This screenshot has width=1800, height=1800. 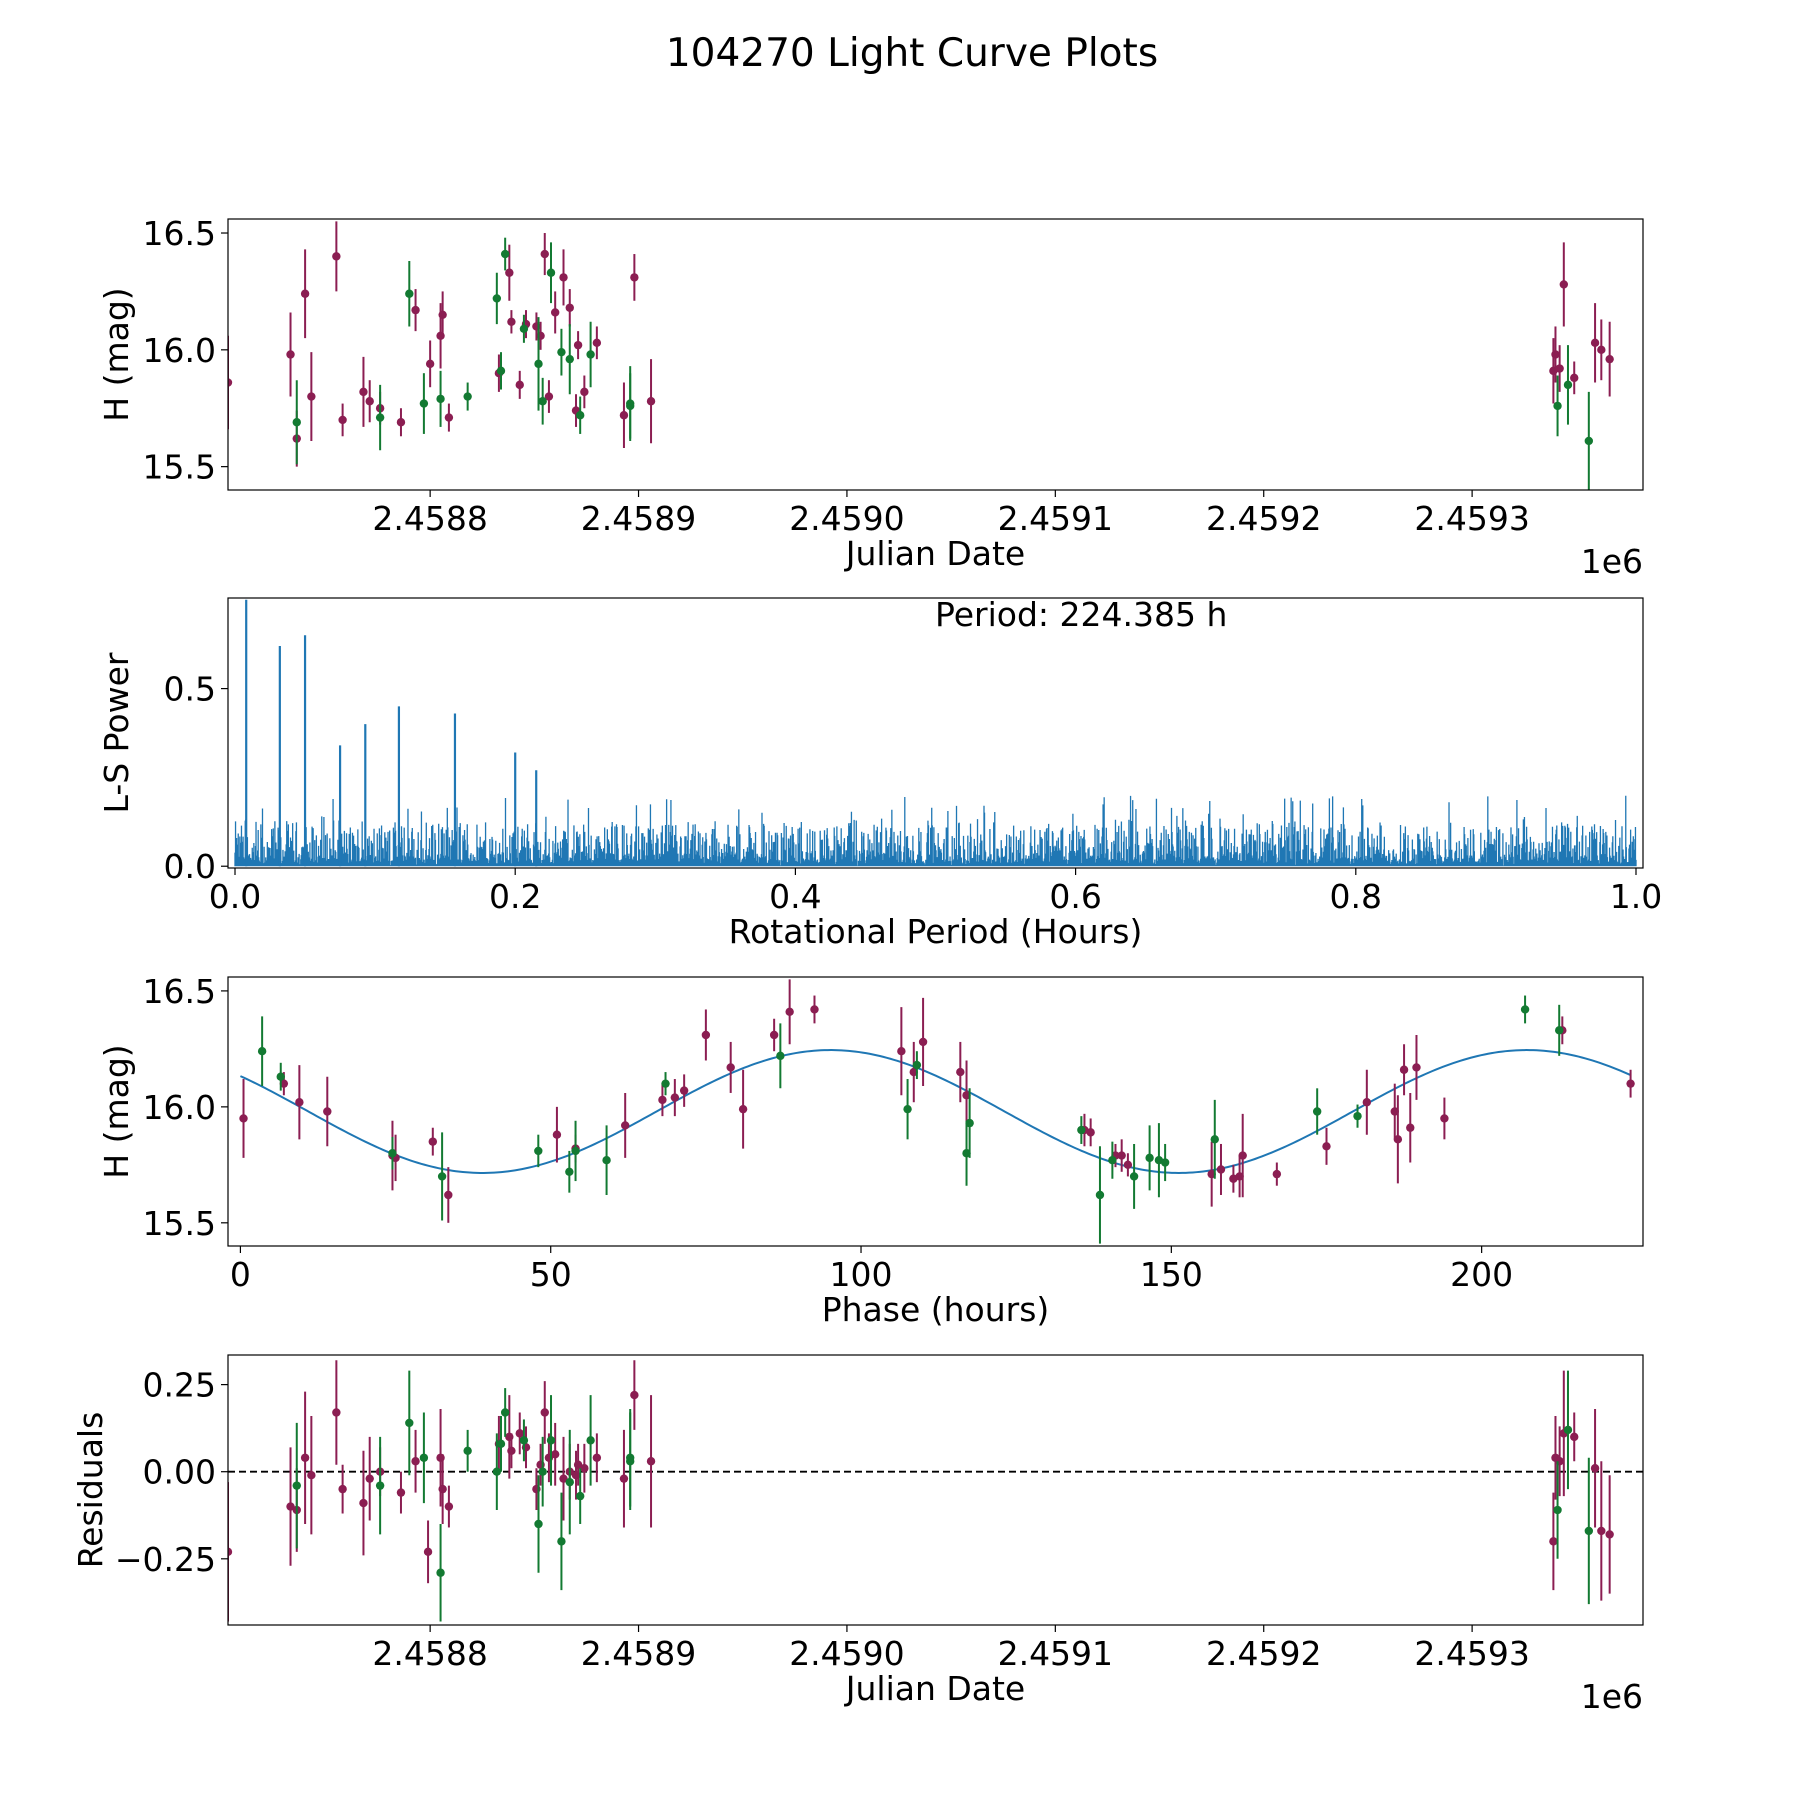 What do you see at coordinates (1356, 896) in the screenshot?
I see `x-tick-label: 0.8` at bounding box center [1356, 896].